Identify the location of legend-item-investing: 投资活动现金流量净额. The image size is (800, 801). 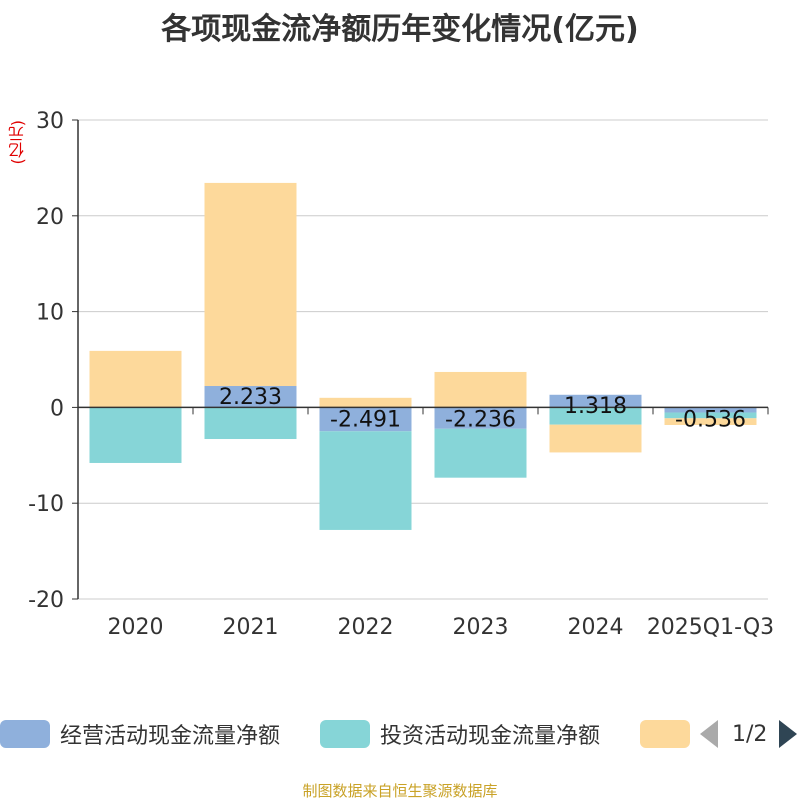
(460, 734).